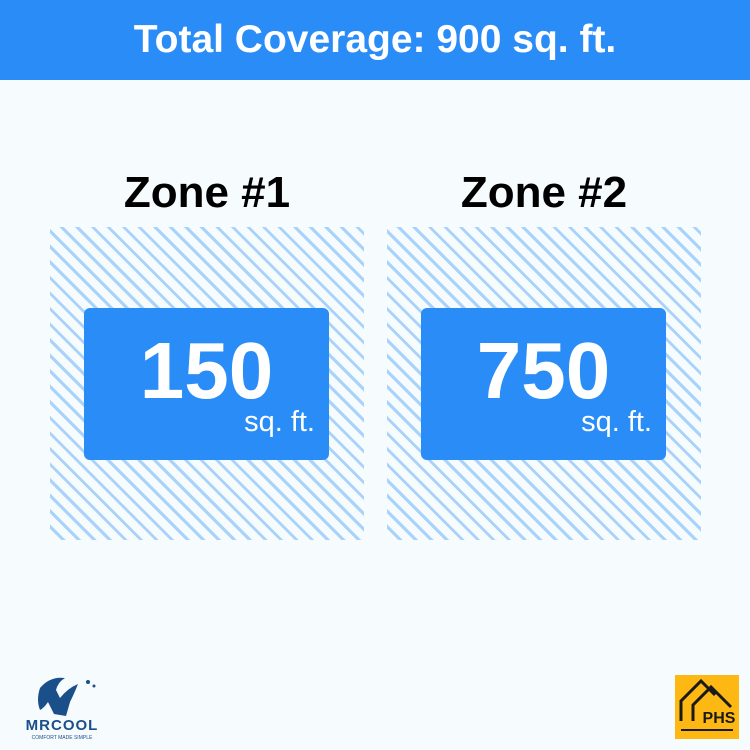  What do you see at coordinates (206, 370) in the screenshot?
I see `zone-1-value: 150` at bounding box center [206, 370].